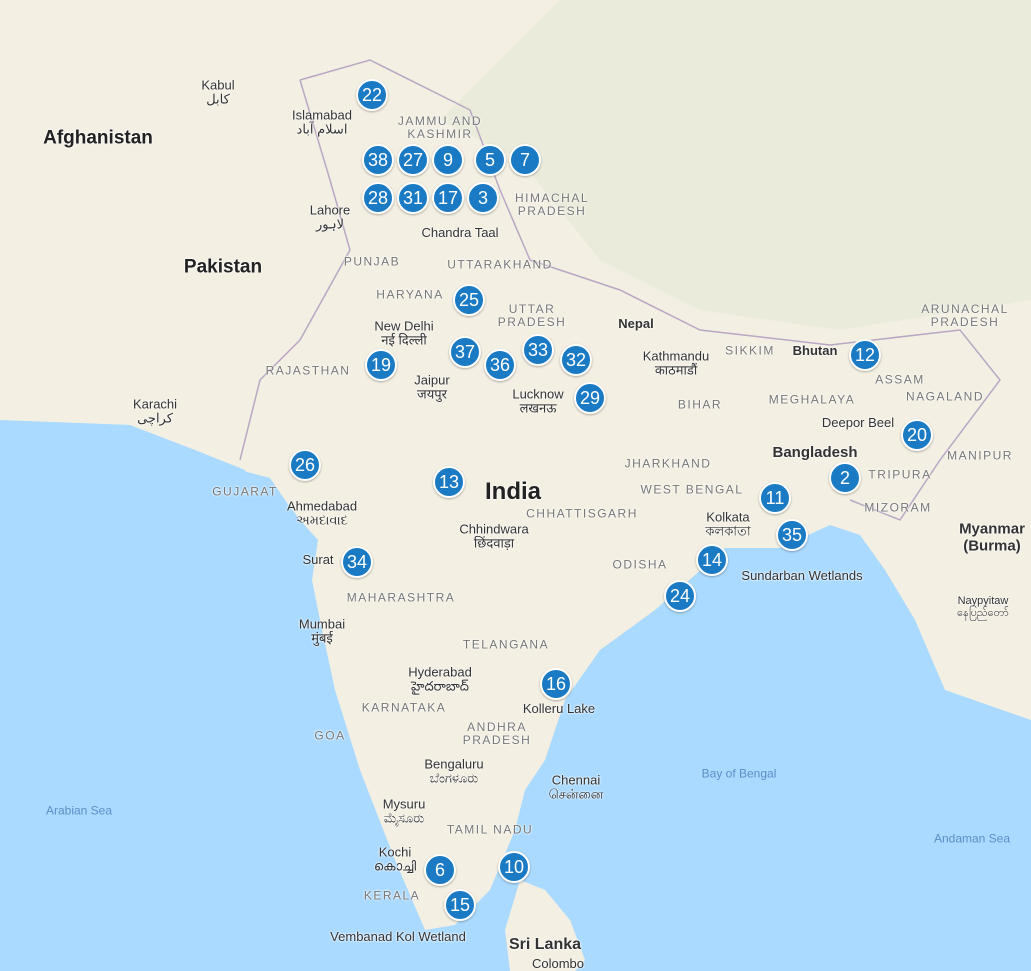 Image resolution: width=1031 pixels, height=971 pixels. What do you see at coordinates (98, 138) in the screenshot?
I see `country-label: Afghanistan` at bounding box center [98, 138].